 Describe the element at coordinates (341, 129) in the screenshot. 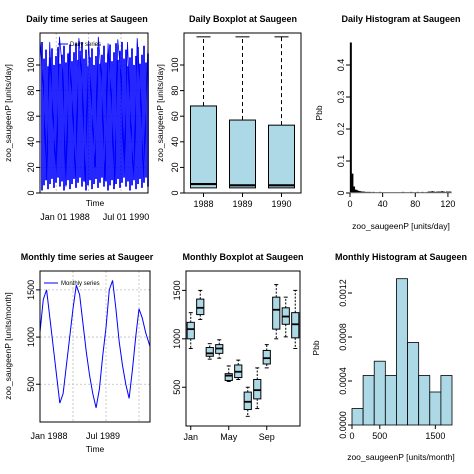

I see `daily-hist-y-tick-label-2: 0.2` at that location.